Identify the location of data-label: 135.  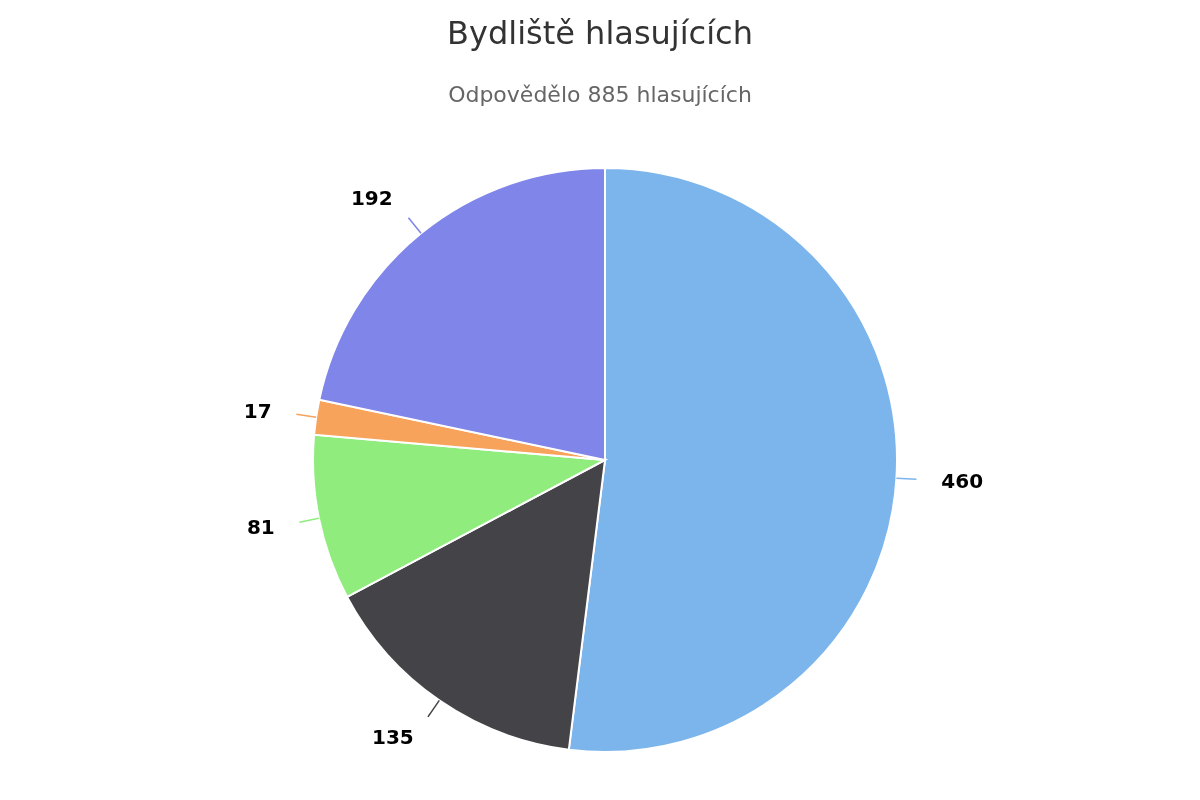
(393, 737).